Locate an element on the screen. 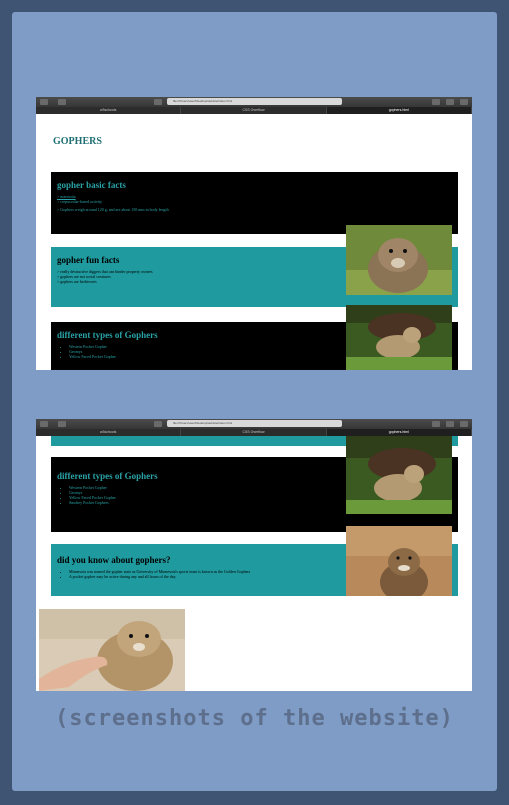 The image size is (509, 805). fun-facts-heading: gopher fun facts is located at coordinates (88, 260).